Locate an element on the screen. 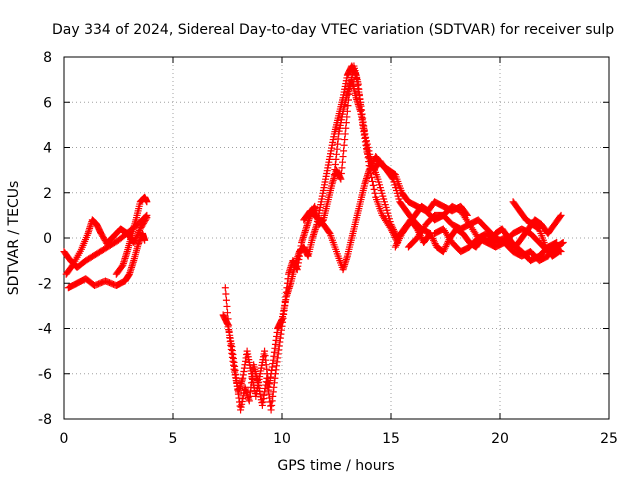 The width and height of the screenshot is (640, 484). x-tick-label: 5 is located at coordinates (173, 439).